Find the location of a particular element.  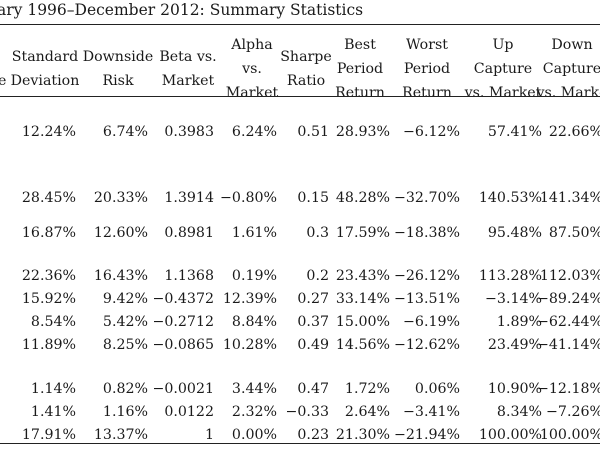

table-cell: 12.39% is located at coordinates (249, 299).